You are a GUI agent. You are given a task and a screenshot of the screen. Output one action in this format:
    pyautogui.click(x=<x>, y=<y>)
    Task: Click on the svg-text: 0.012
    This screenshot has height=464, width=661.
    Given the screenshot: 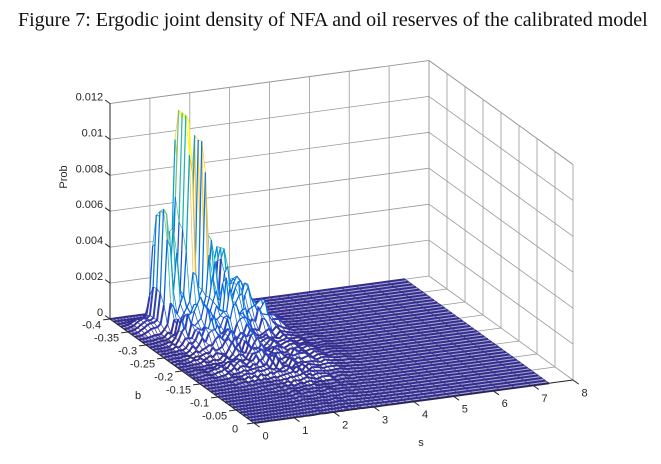 What is the action you would take?
    pyautogui.click(x=90, y=98)
    